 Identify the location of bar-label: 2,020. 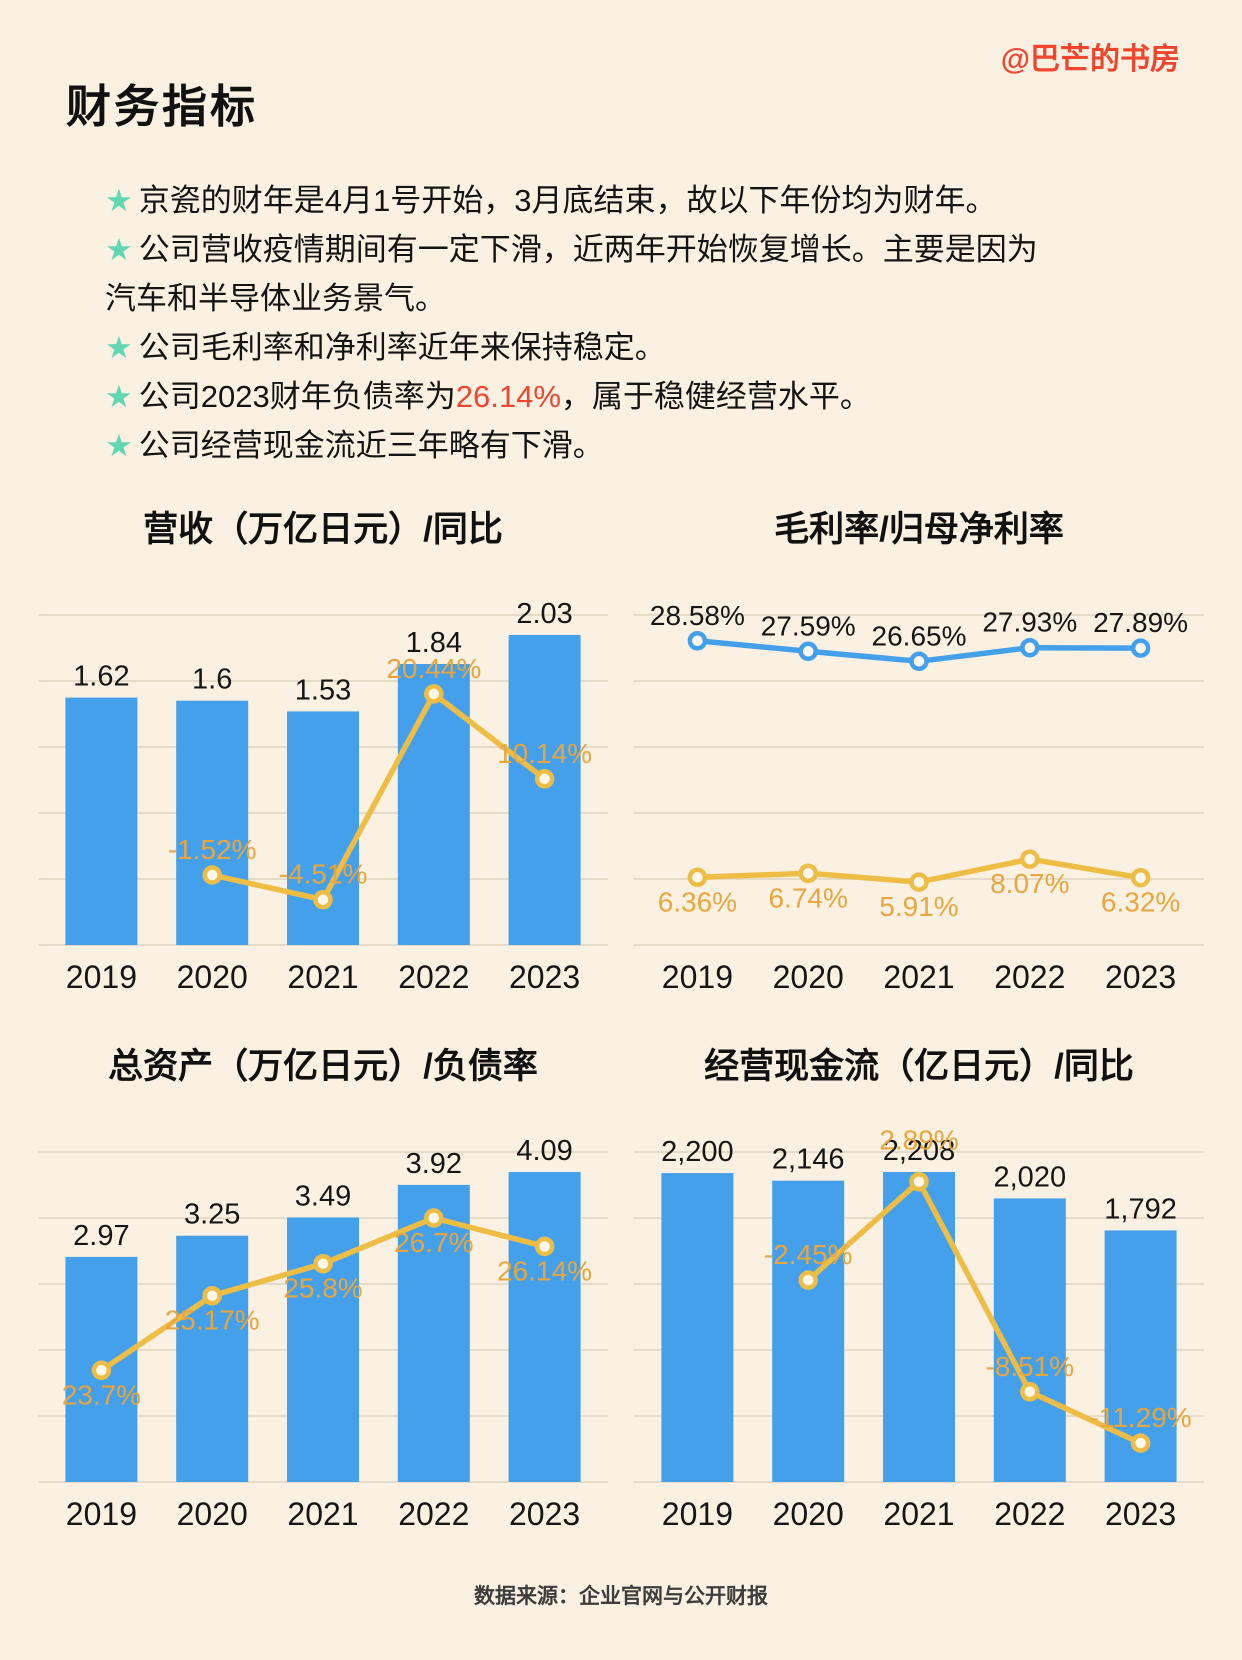
(1030, 1177).